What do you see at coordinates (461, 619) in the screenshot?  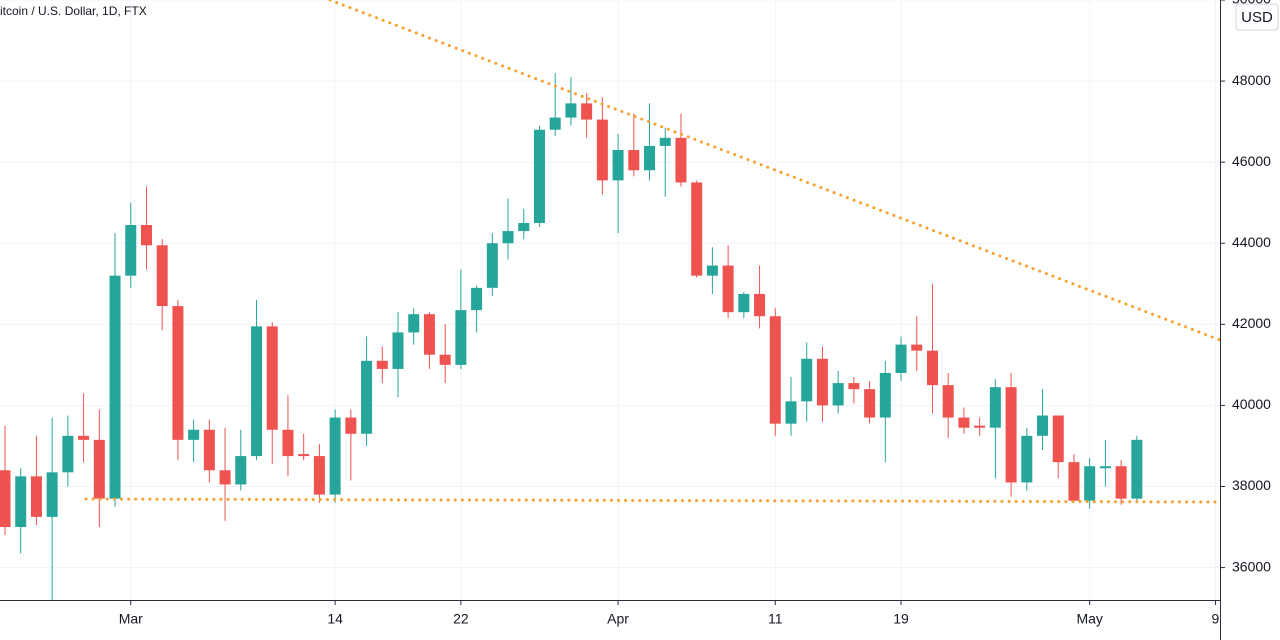 I see `x-tick-label: 22` at bounding box center [461, 619].